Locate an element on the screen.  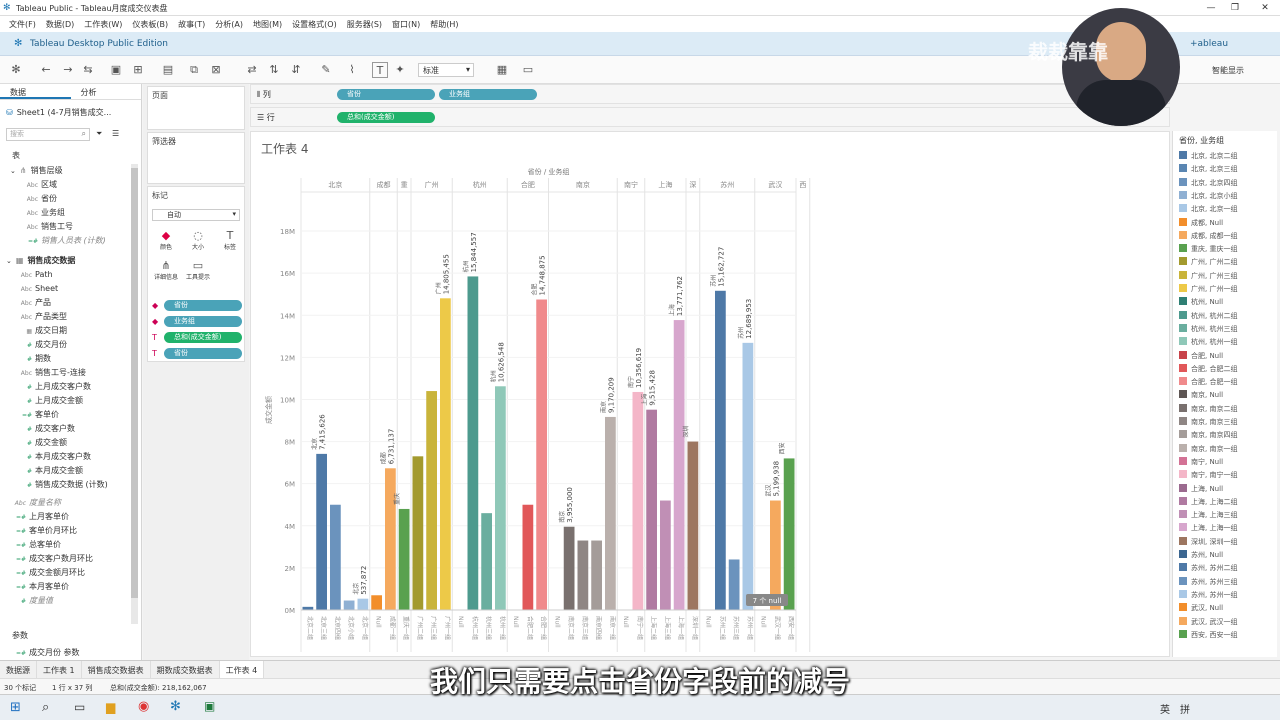
legend-item: 苏州, 苏州一组 is located at coordinates (1208, 596).